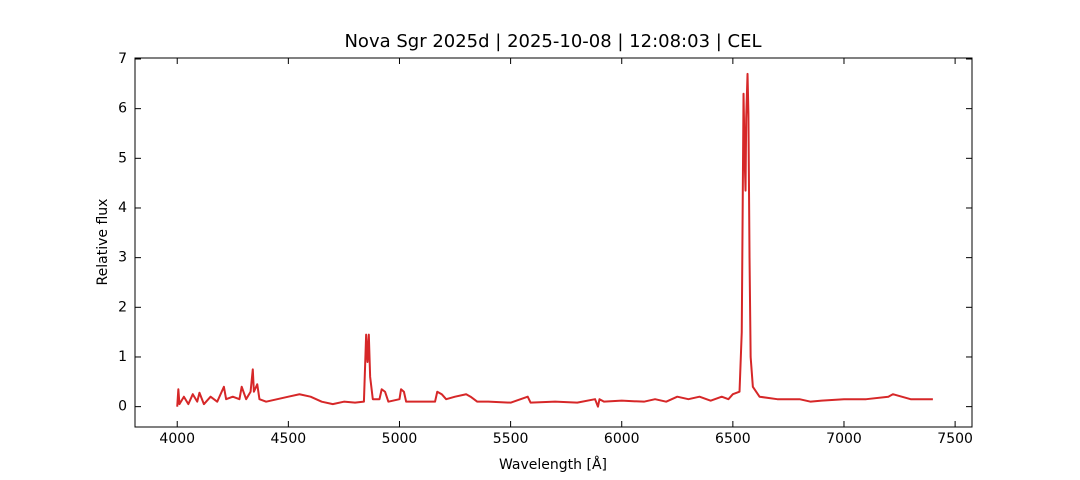  Describe the element at coordinates (103, 242) in the screenshot. I see `y-axis-label: Relative flux` at that location.